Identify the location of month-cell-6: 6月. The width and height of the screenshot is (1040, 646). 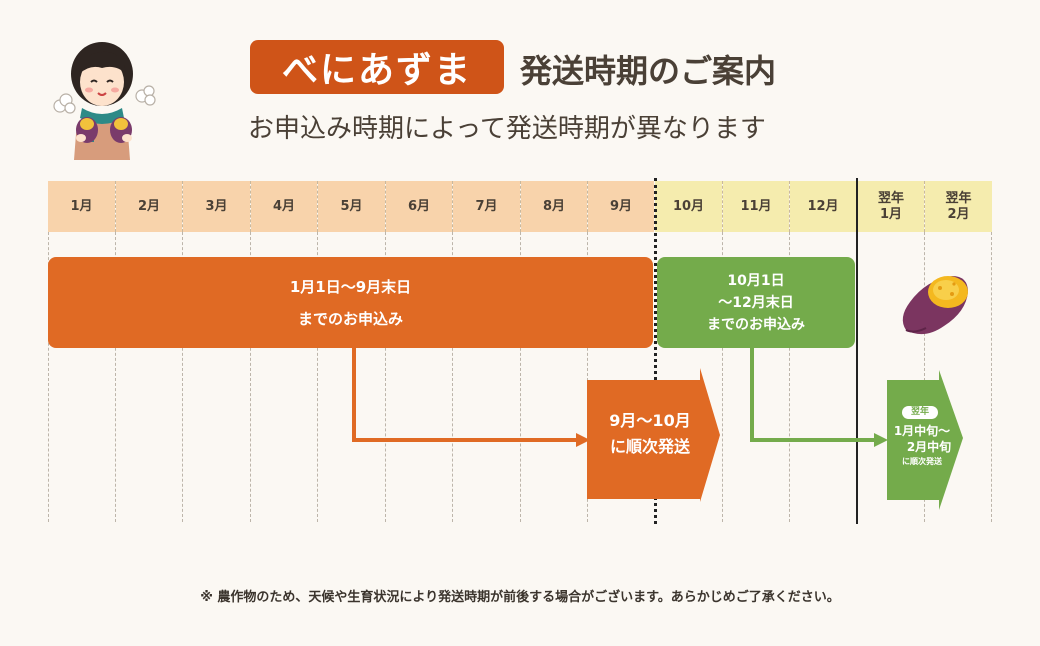
(419, 206).